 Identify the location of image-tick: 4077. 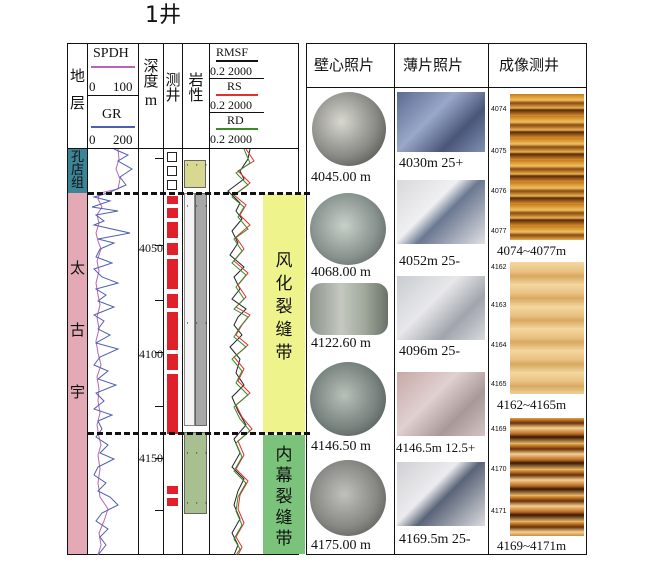
(499, 231).